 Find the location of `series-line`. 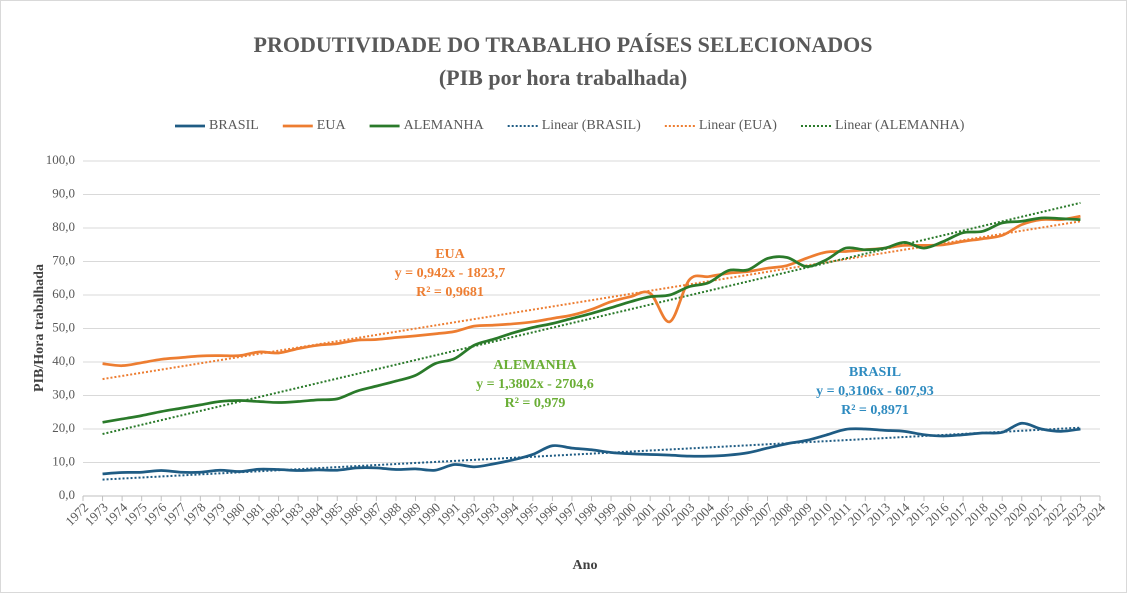

series-line is located at coordinates (591, 448).